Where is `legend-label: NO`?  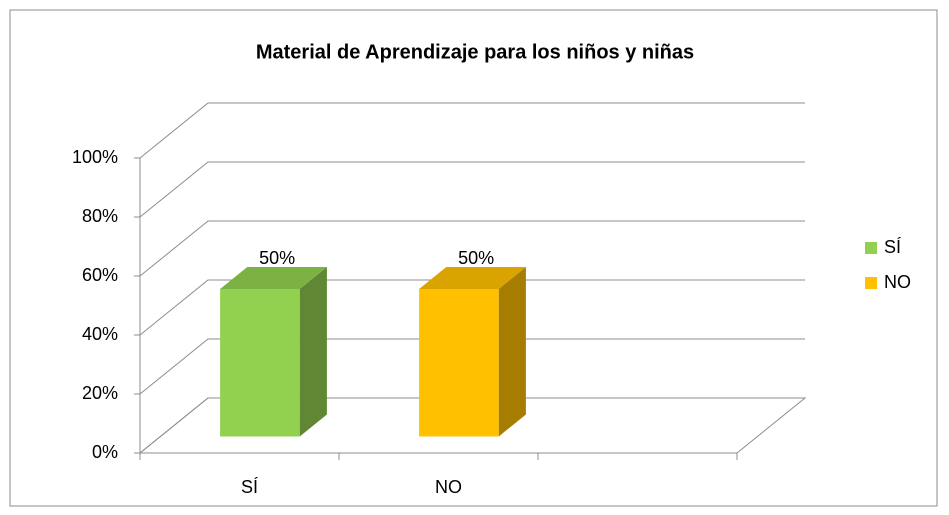 legend-label: NO is located at coordinates (897, 282).